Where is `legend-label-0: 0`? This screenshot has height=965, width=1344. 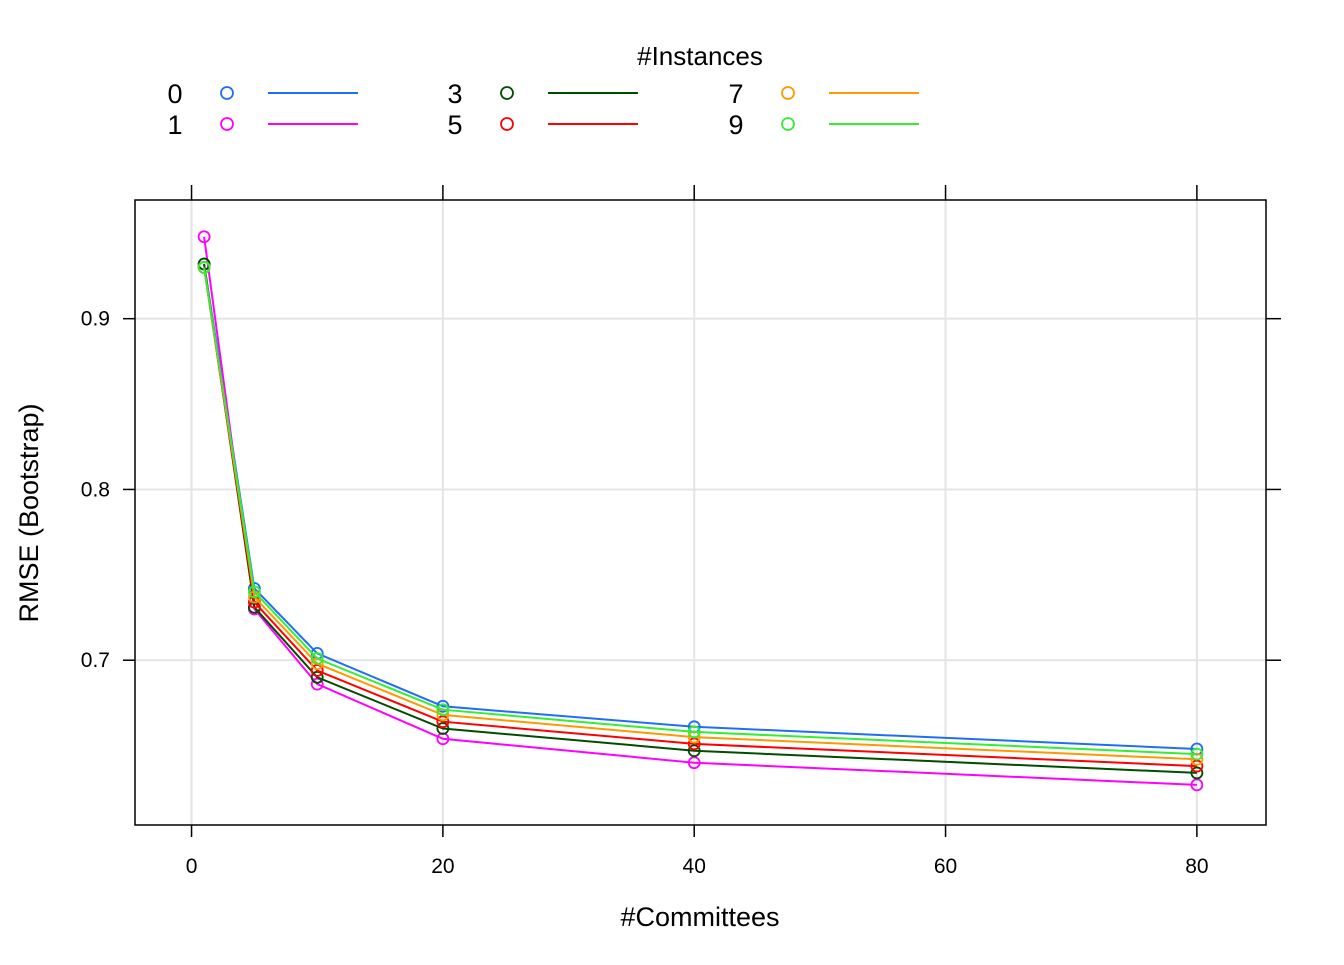 legend-label-0: 0 is located at coordinates (174, 94).